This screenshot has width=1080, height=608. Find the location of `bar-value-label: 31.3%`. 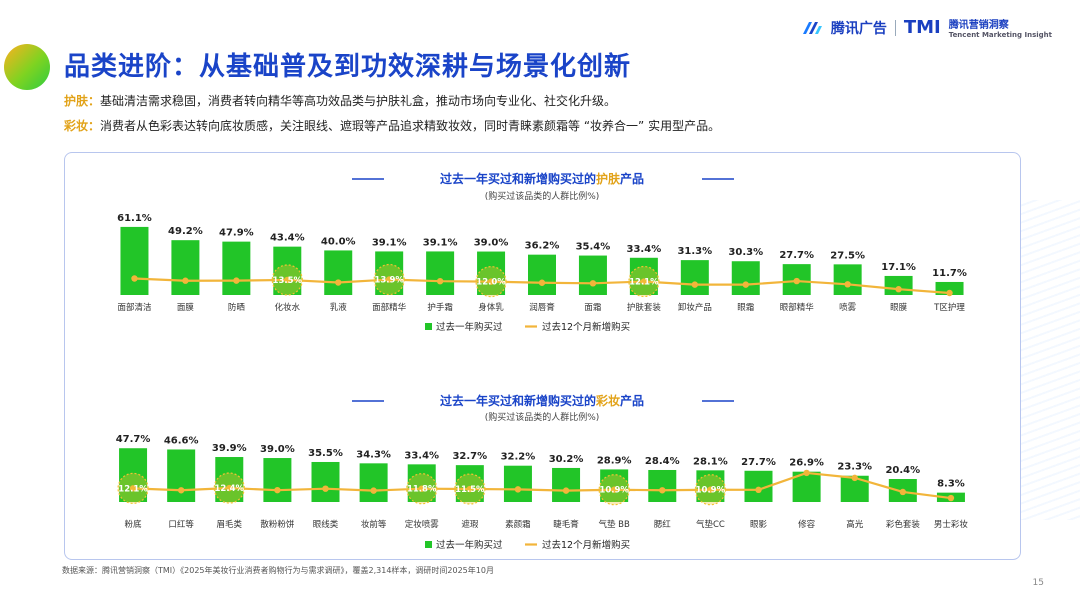

bar-value-label: 31.3% is located at coordinates (694, 251).